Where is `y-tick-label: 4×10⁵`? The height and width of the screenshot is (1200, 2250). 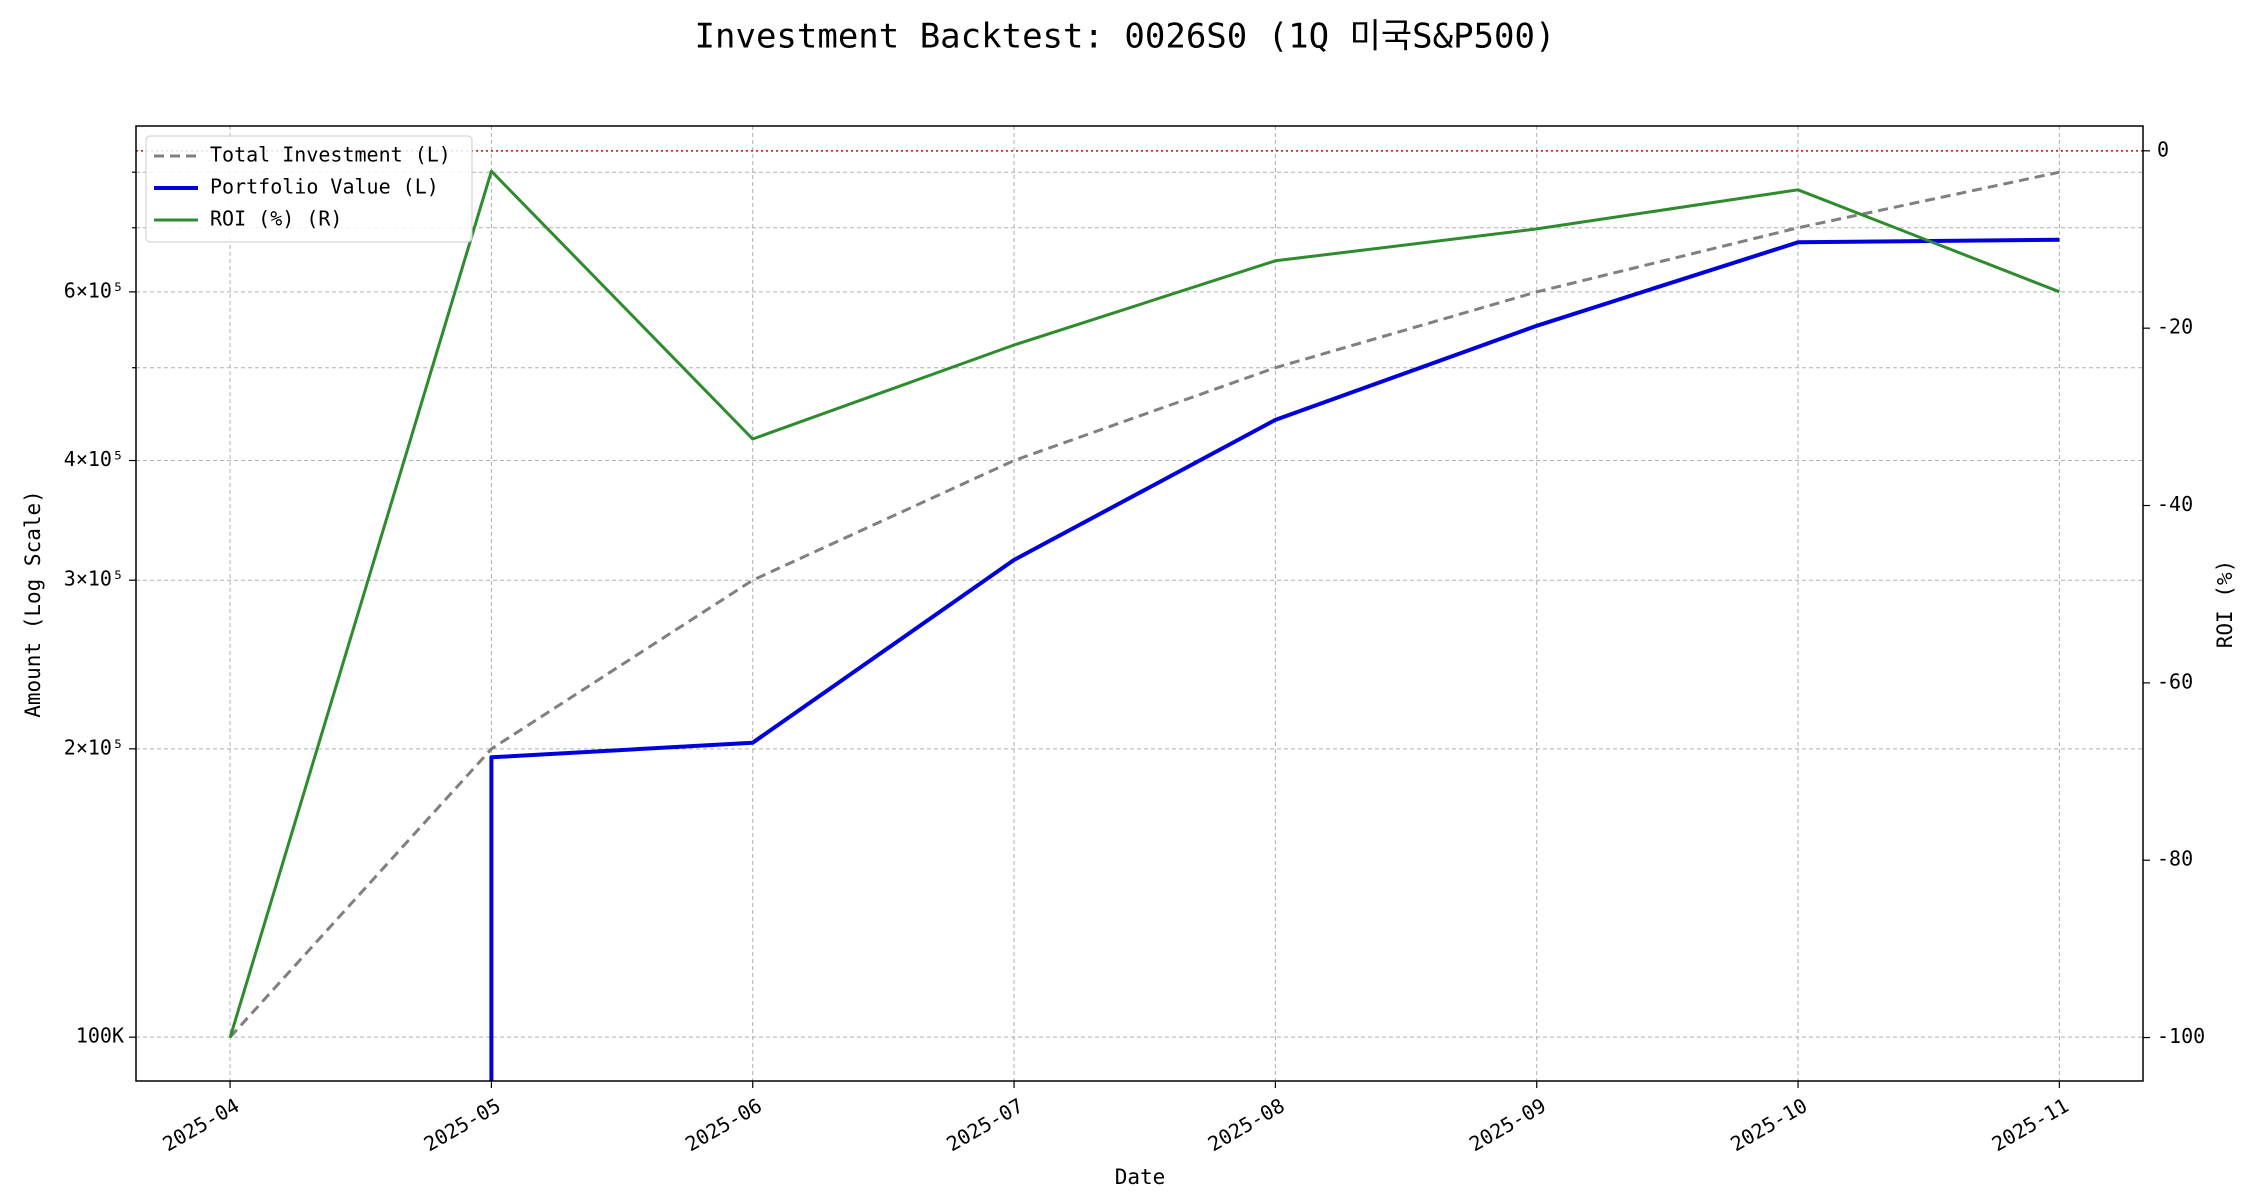
y-tick-label: 4×10⁵ is located at coordinates (94, 459).